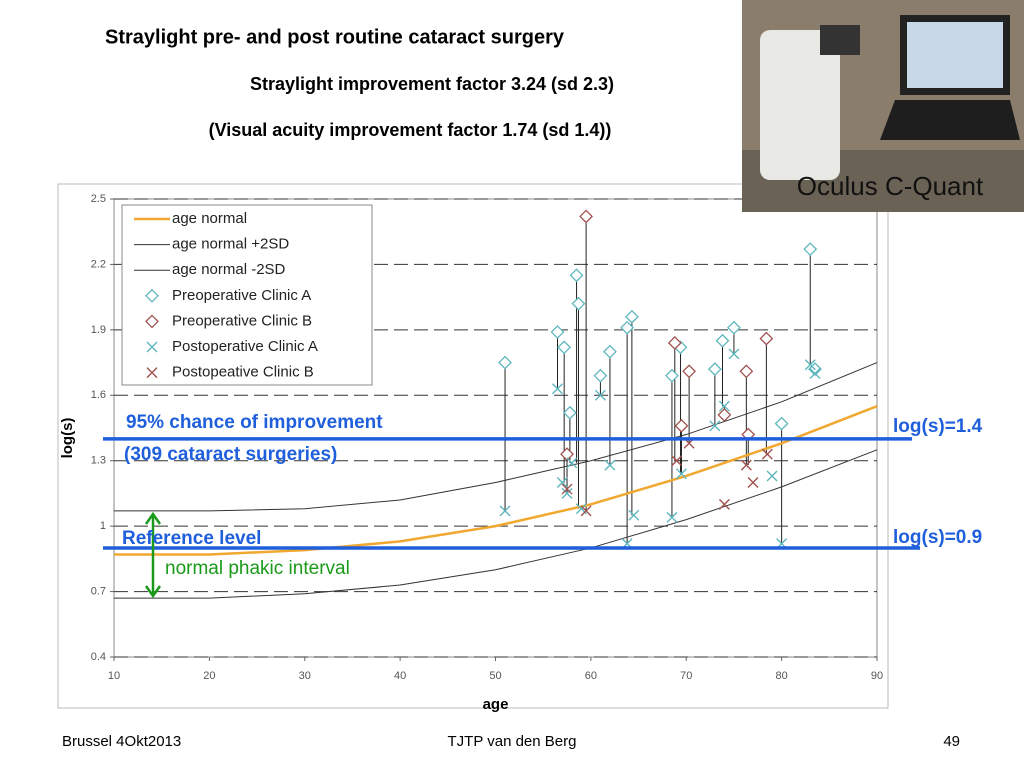 The image size is (1024, 768). What do you see at coordinates (242, 320) in the screenshot?
I see `legend-label: Preoperative Clinic B` at bounding box center [242, 320].